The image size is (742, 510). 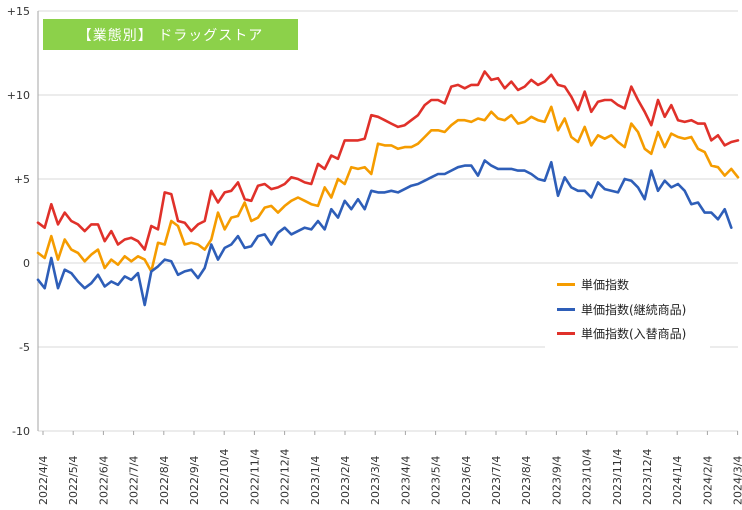 What do you see at coordinates (605, 284) in the screenshot?
I see `legend-label-unit-price: 単価指数` at bounding box center [605, 284].